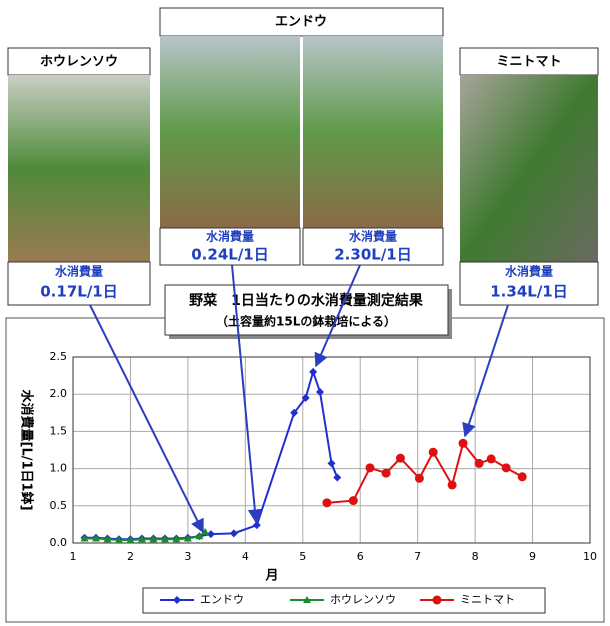  I want to click on x-tick-label: 8, so click(475, 556).